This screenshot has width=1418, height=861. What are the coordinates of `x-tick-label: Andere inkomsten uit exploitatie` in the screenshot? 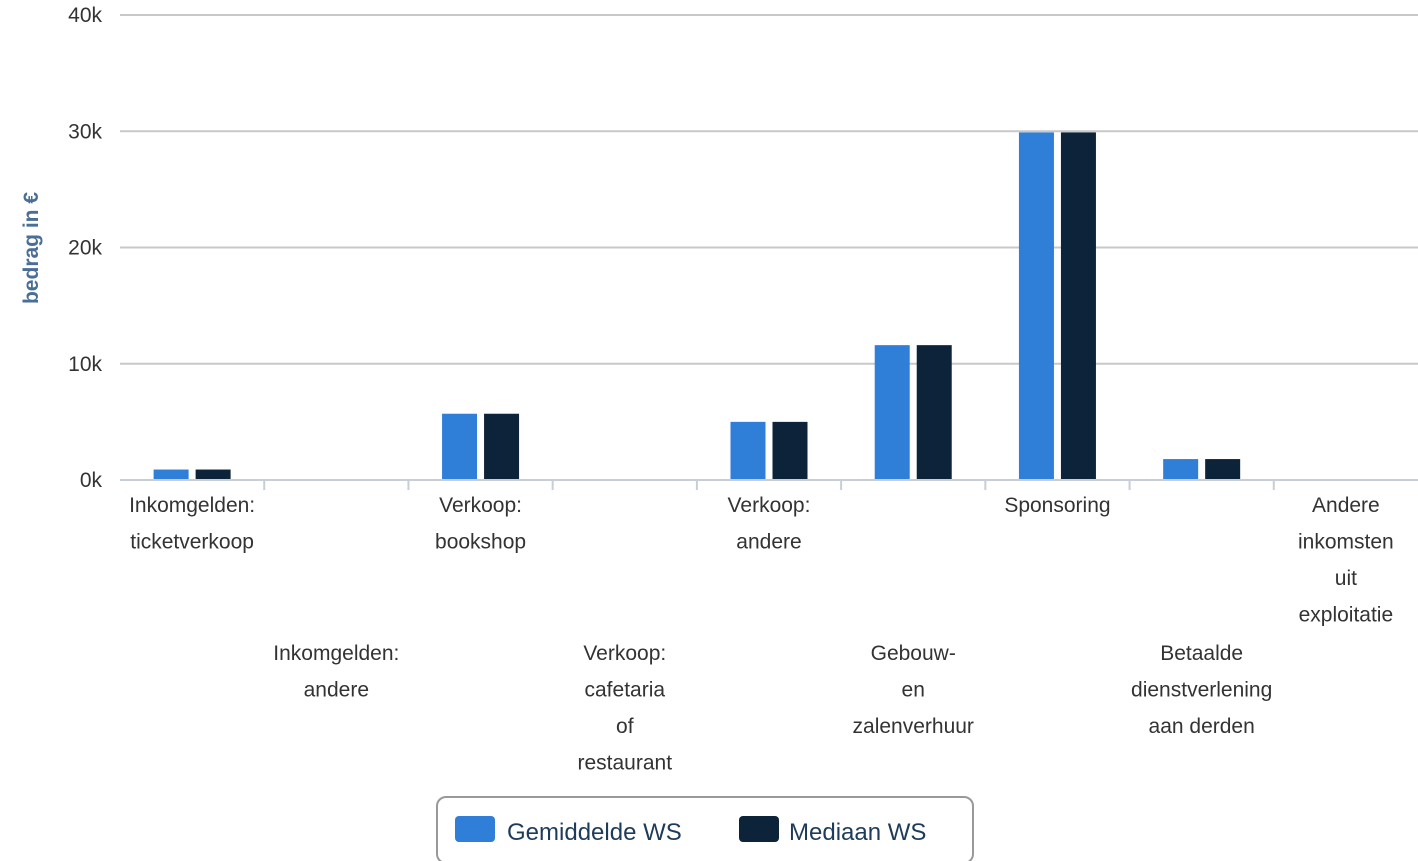 It's located at (1346, 560).